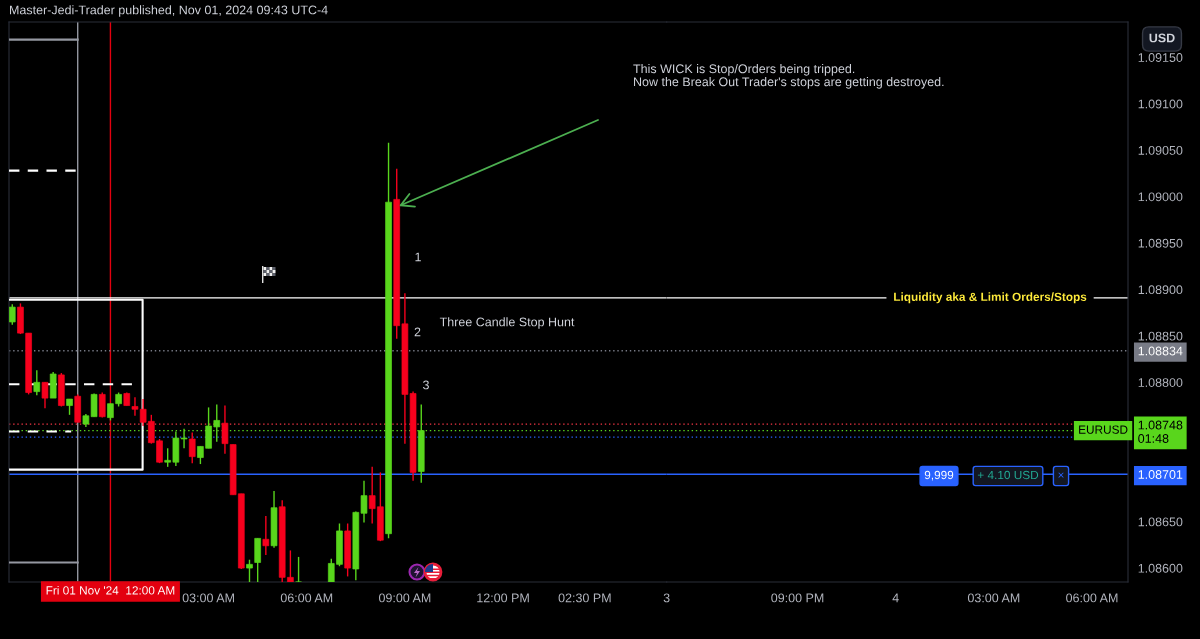 The width and height of the screenshot is (1200, 639). I want to click on ref-line-label: Liquidity aka & Limit Orders/Stops, so click(990, 298).